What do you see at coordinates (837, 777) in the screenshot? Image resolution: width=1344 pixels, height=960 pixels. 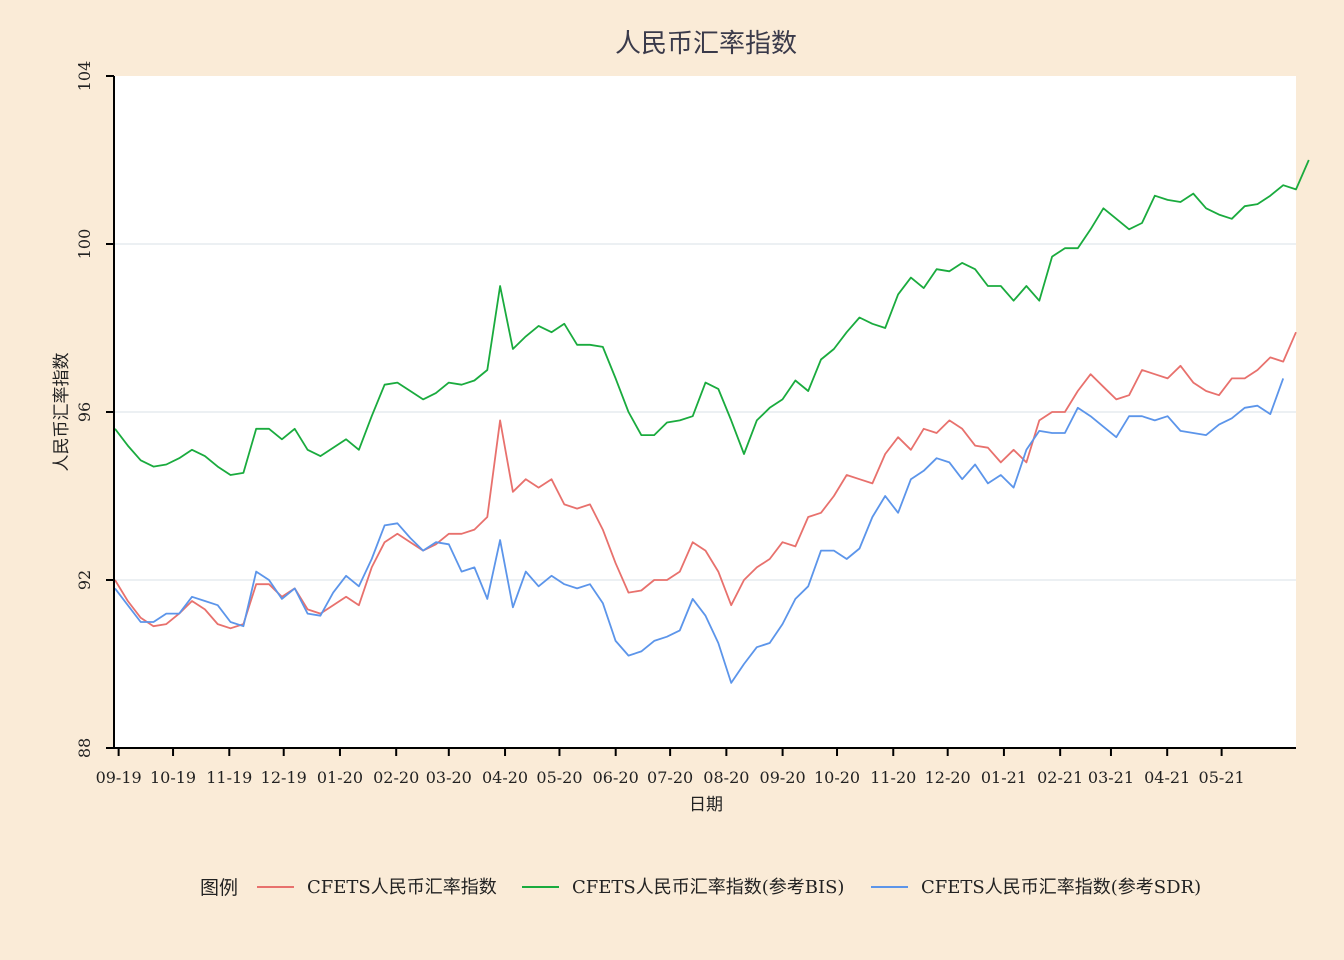 I see `x-tick-label: 10-20` at bounding box center [837, 777].